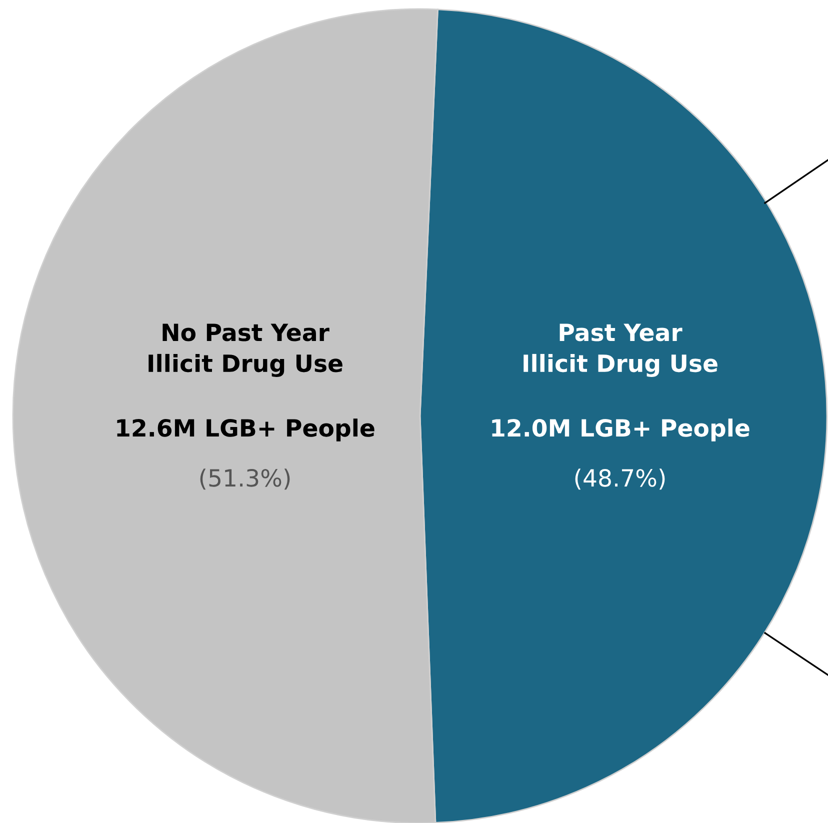 The height and width of the screenshot is (823, 828). I want to click on data-label: 12.0M LGB+ People (48.7%), so click(621, 454).